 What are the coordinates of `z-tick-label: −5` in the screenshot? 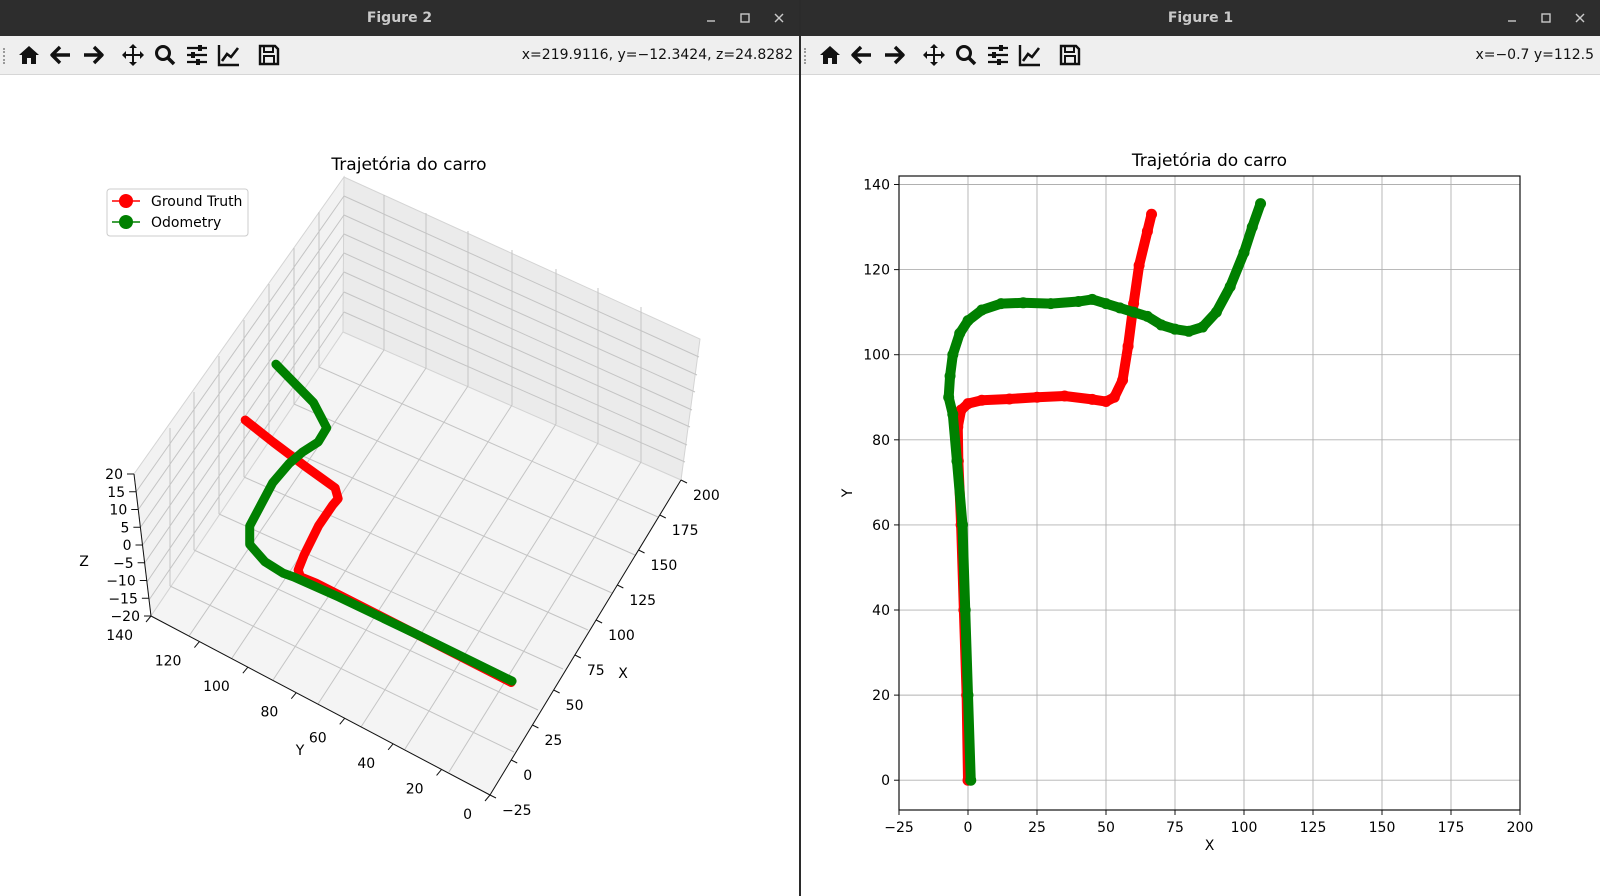 It's located at (123, 564).